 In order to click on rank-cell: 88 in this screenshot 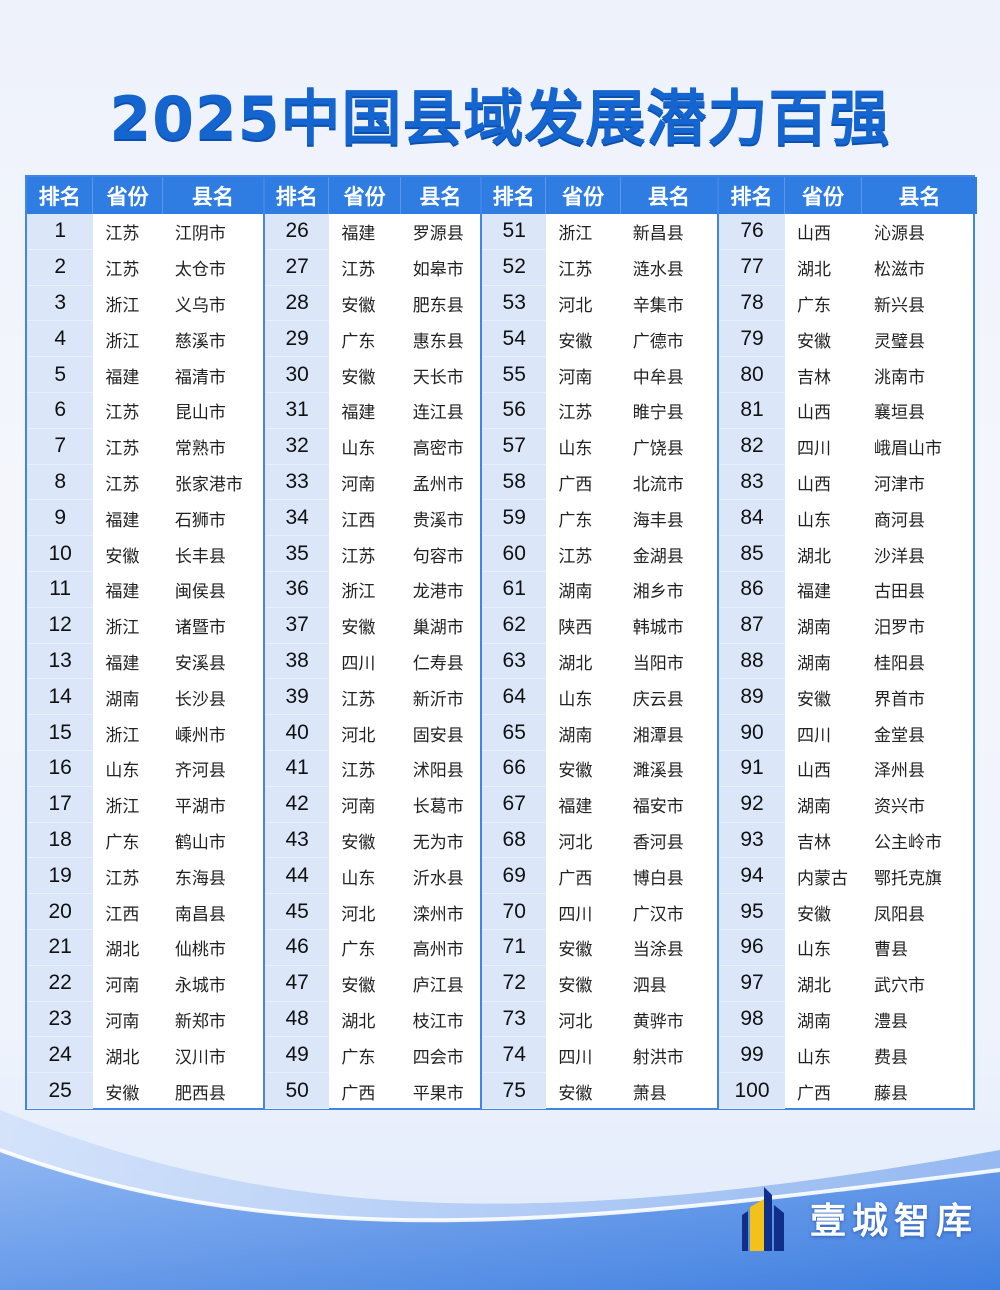, I will do `click(752, 661)`.